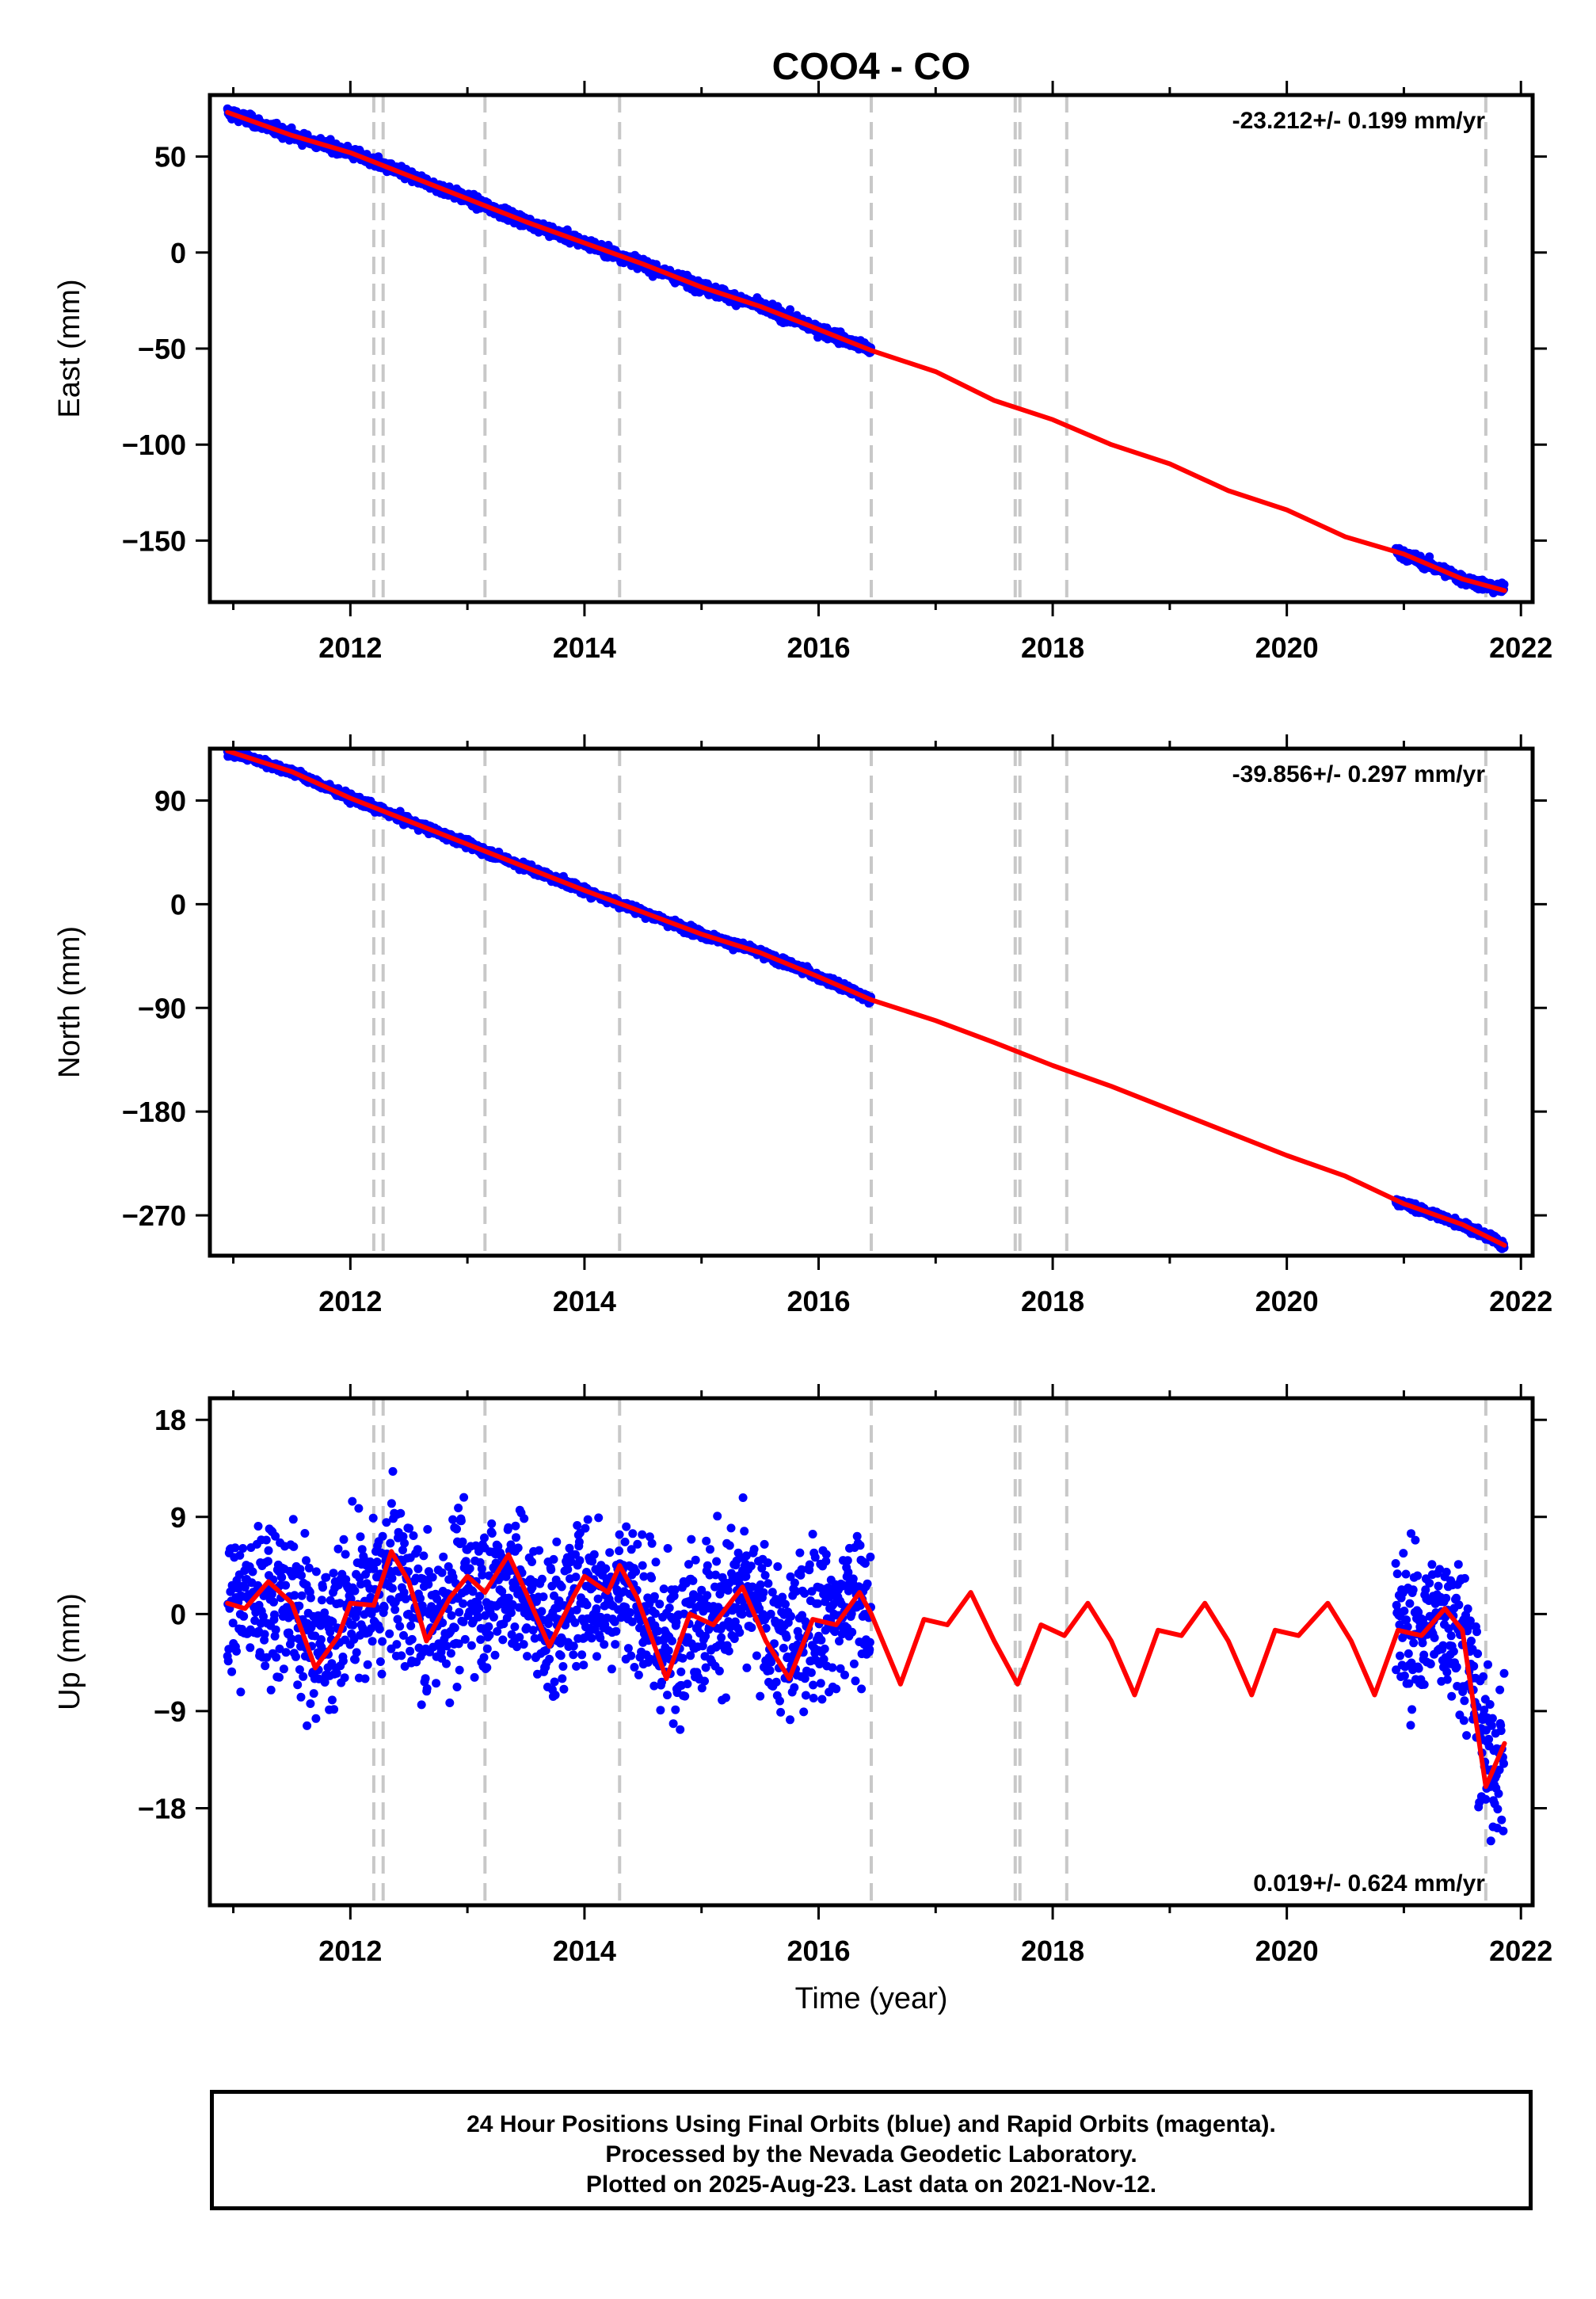 The width and height of the screenshot is (1596, 2299). What do you see at coordinates (866, 1656) in the screenshot?
I see `data-points` at bounding box center [866, 1656].